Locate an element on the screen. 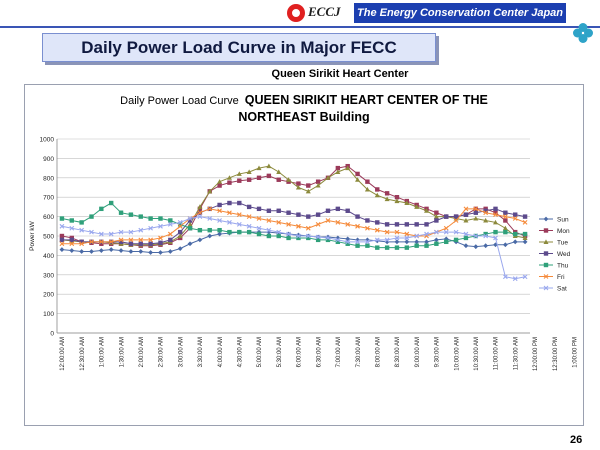  clover-icon is located at coordinates (583, 33).